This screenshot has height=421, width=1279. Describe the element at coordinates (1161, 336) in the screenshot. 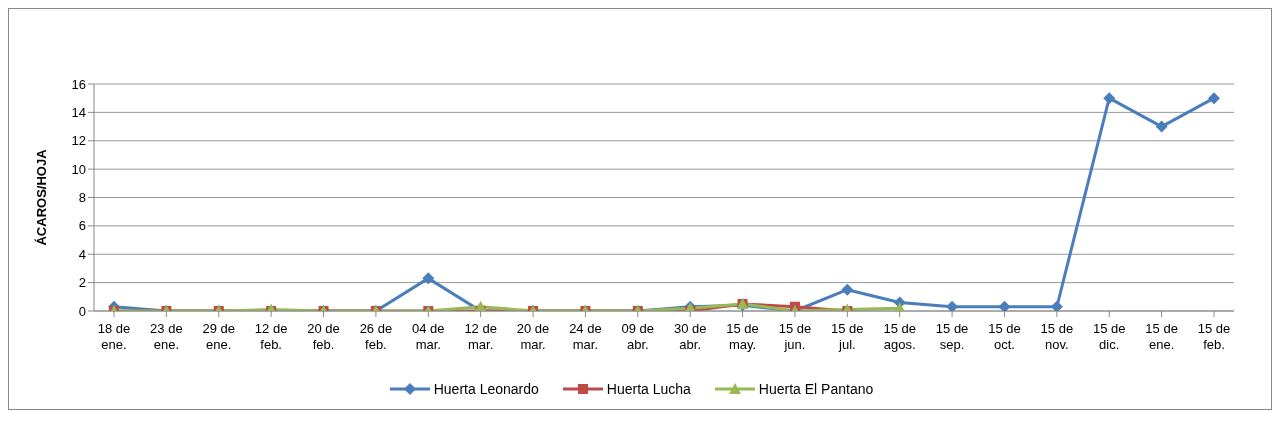

I see `x-tick-label: 15 de ene.` at that location.